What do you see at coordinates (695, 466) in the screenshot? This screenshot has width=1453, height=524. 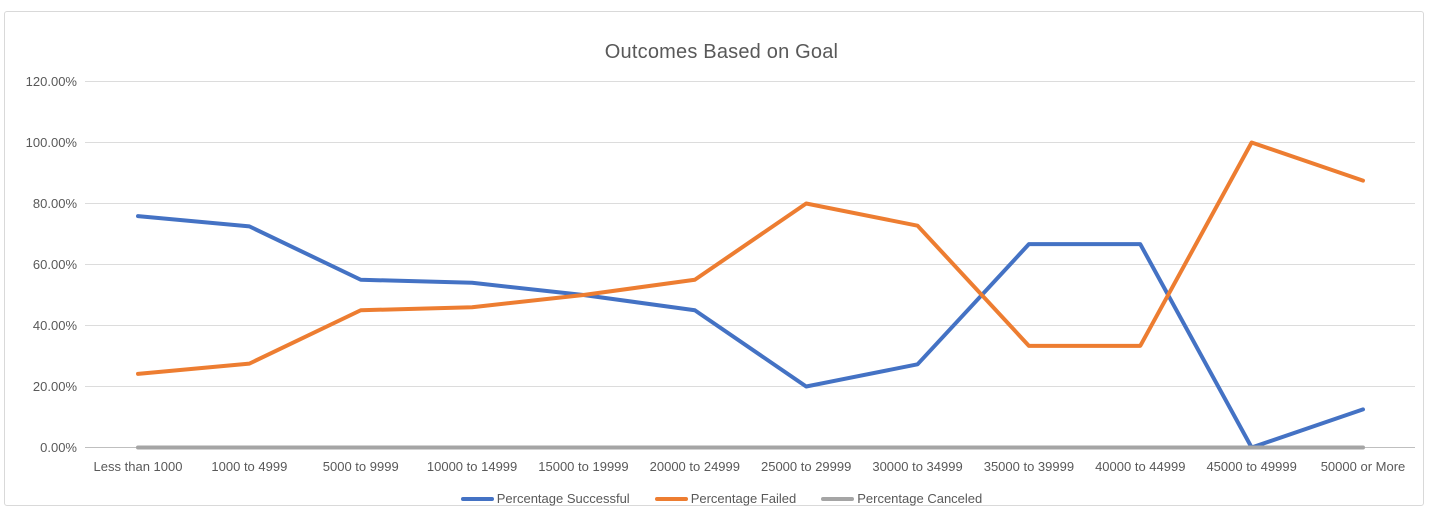 I see `x-category-label: 20000 to 24999` at bounding box center [695, 466].